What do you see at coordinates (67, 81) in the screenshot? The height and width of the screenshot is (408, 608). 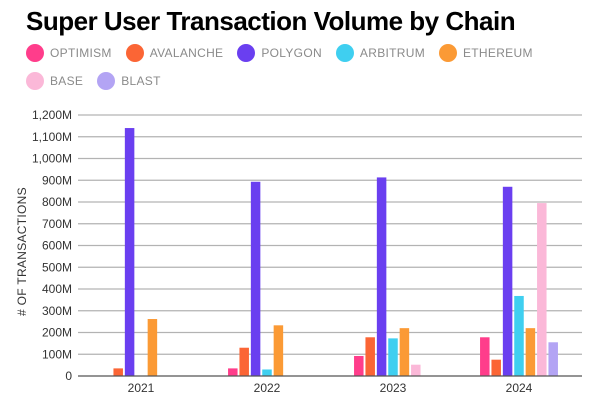 I see `legend-label-base: BASE` at bounding box center [67, 81].